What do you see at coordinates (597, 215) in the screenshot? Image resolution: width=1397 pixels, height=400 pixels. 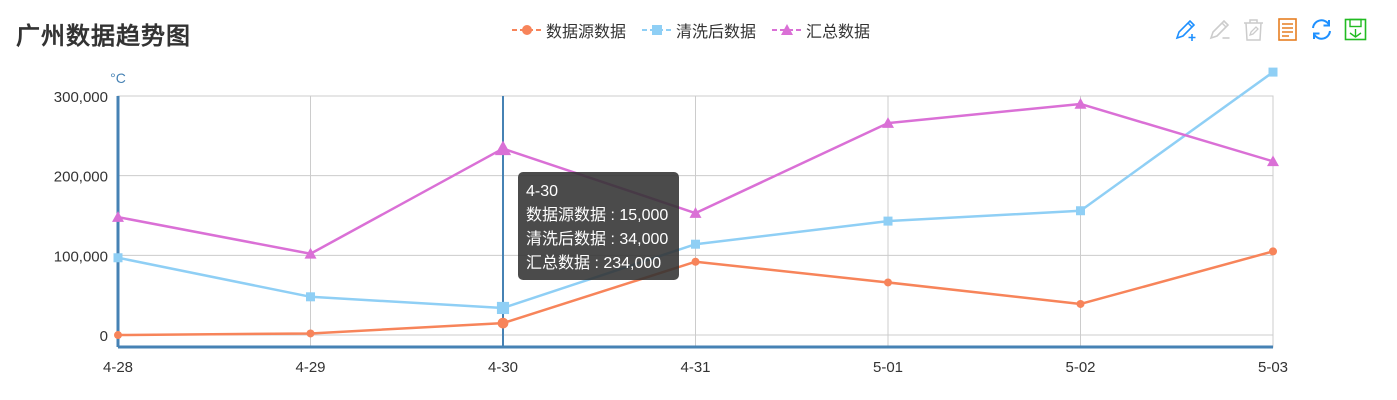 I see `tooltip-line-source: 数据源数据 : 15,000` at bounding box center [597, 215].